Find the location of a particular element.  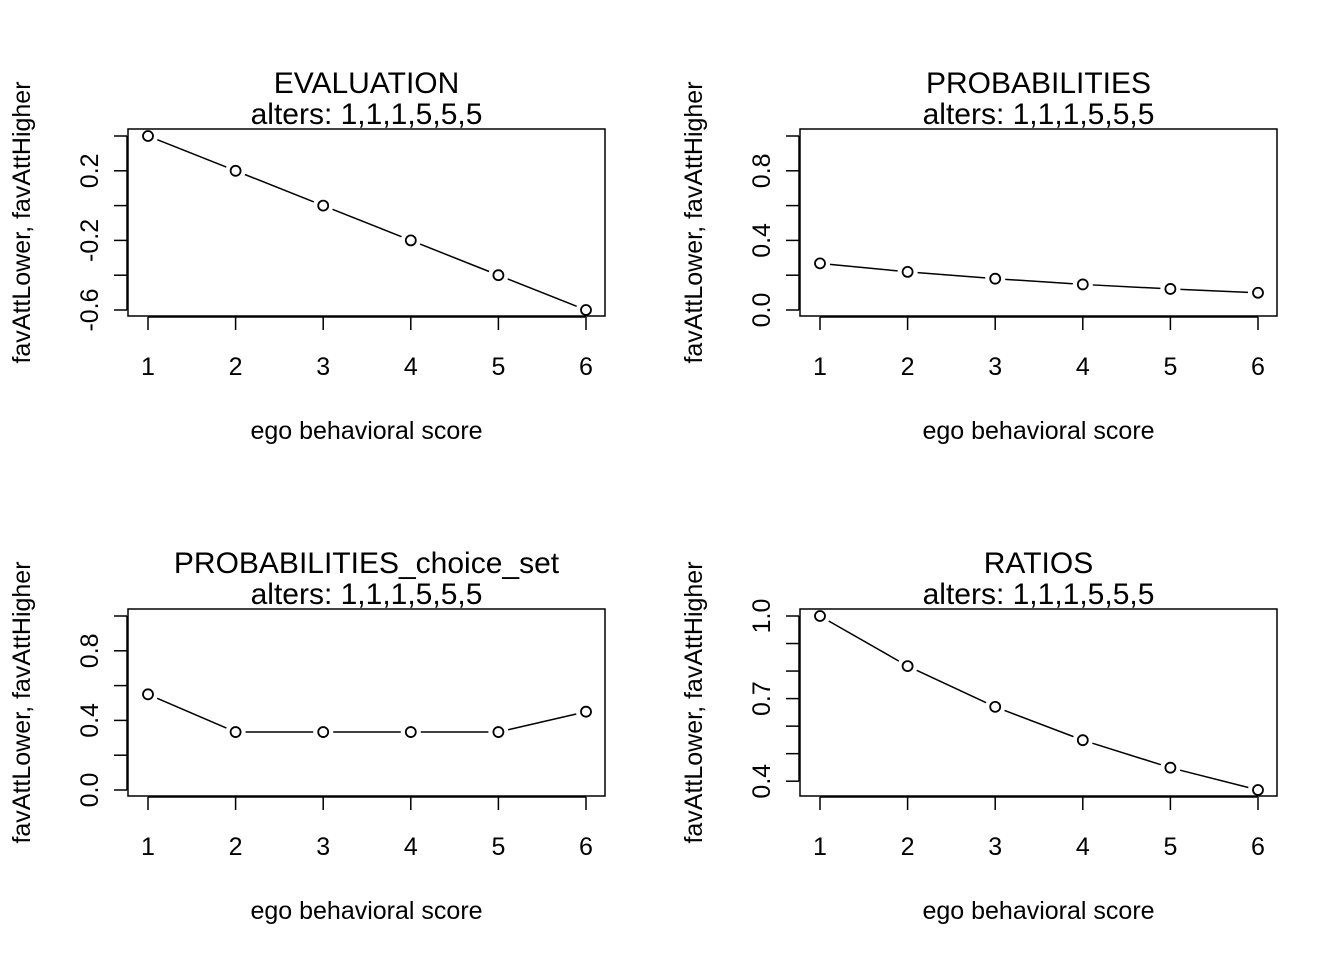

y-axis: 0.4 0.7 1.0 is located at coordinates (774, 699).